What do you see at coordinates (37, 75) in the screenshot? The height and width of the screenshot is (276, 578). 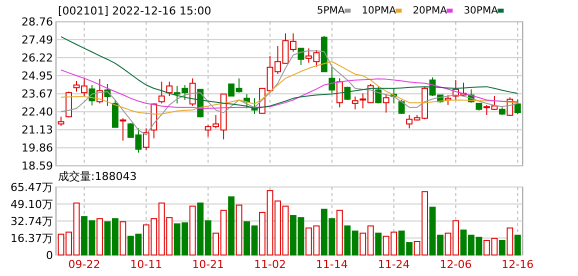 I see `y-tick-label: 24.95` at bounding box center [37, 75].